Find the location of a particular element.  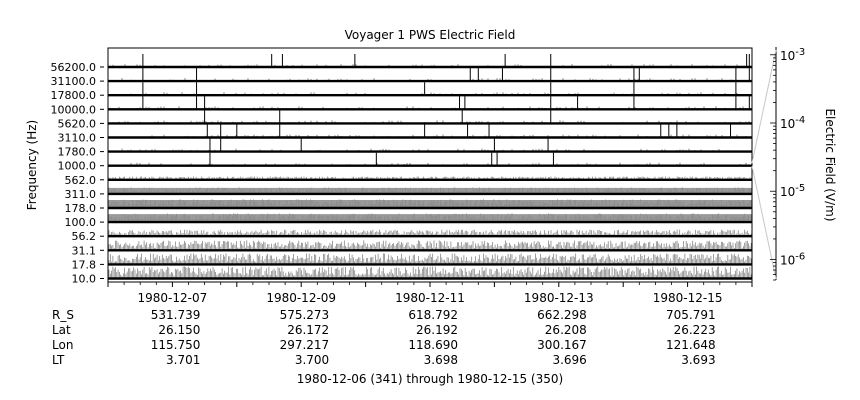

channel-label: 311.0 is located at coordinates (81, 194).